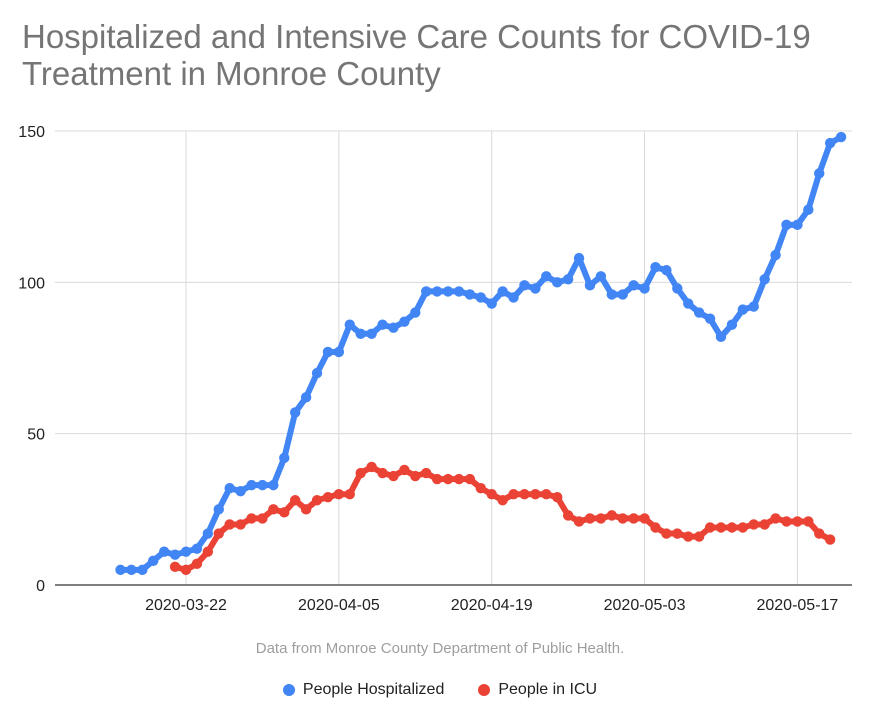 This screenshot has height=724, width=880. Describe the element at coordinates (363, 690) in the screenshot. I see `legend-item-hospitalized: People Hospitalized` at that location.